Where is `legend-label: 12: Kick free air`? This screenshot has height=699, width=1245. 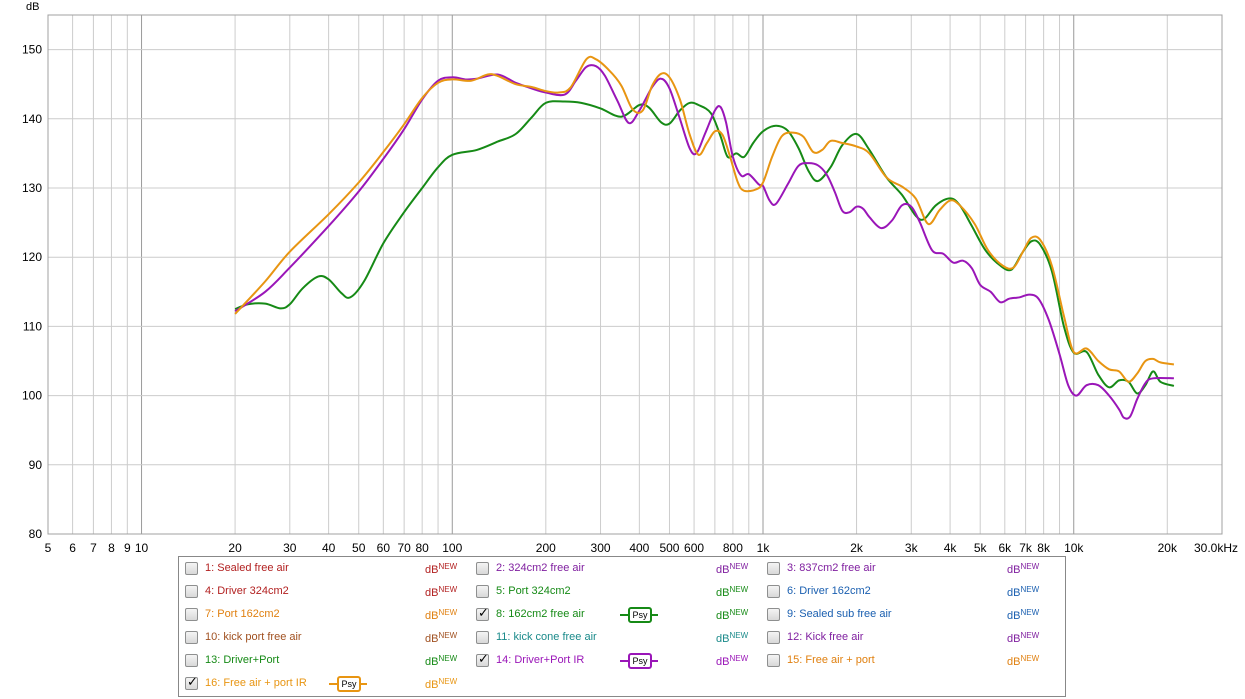 legend-label: 12: Kick free air is located at coordinates (825, 637).